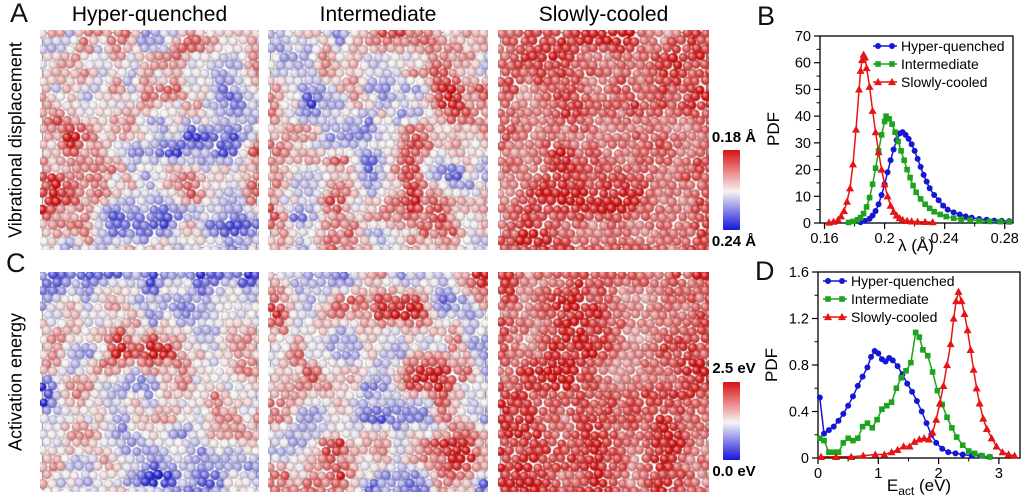 The width and height of the screenshot is (1024, 500). Describe the element at coordinates (734, 368) in the screenshot. I see `colorbar-activation-top-label: 2.5 eV` at that location.